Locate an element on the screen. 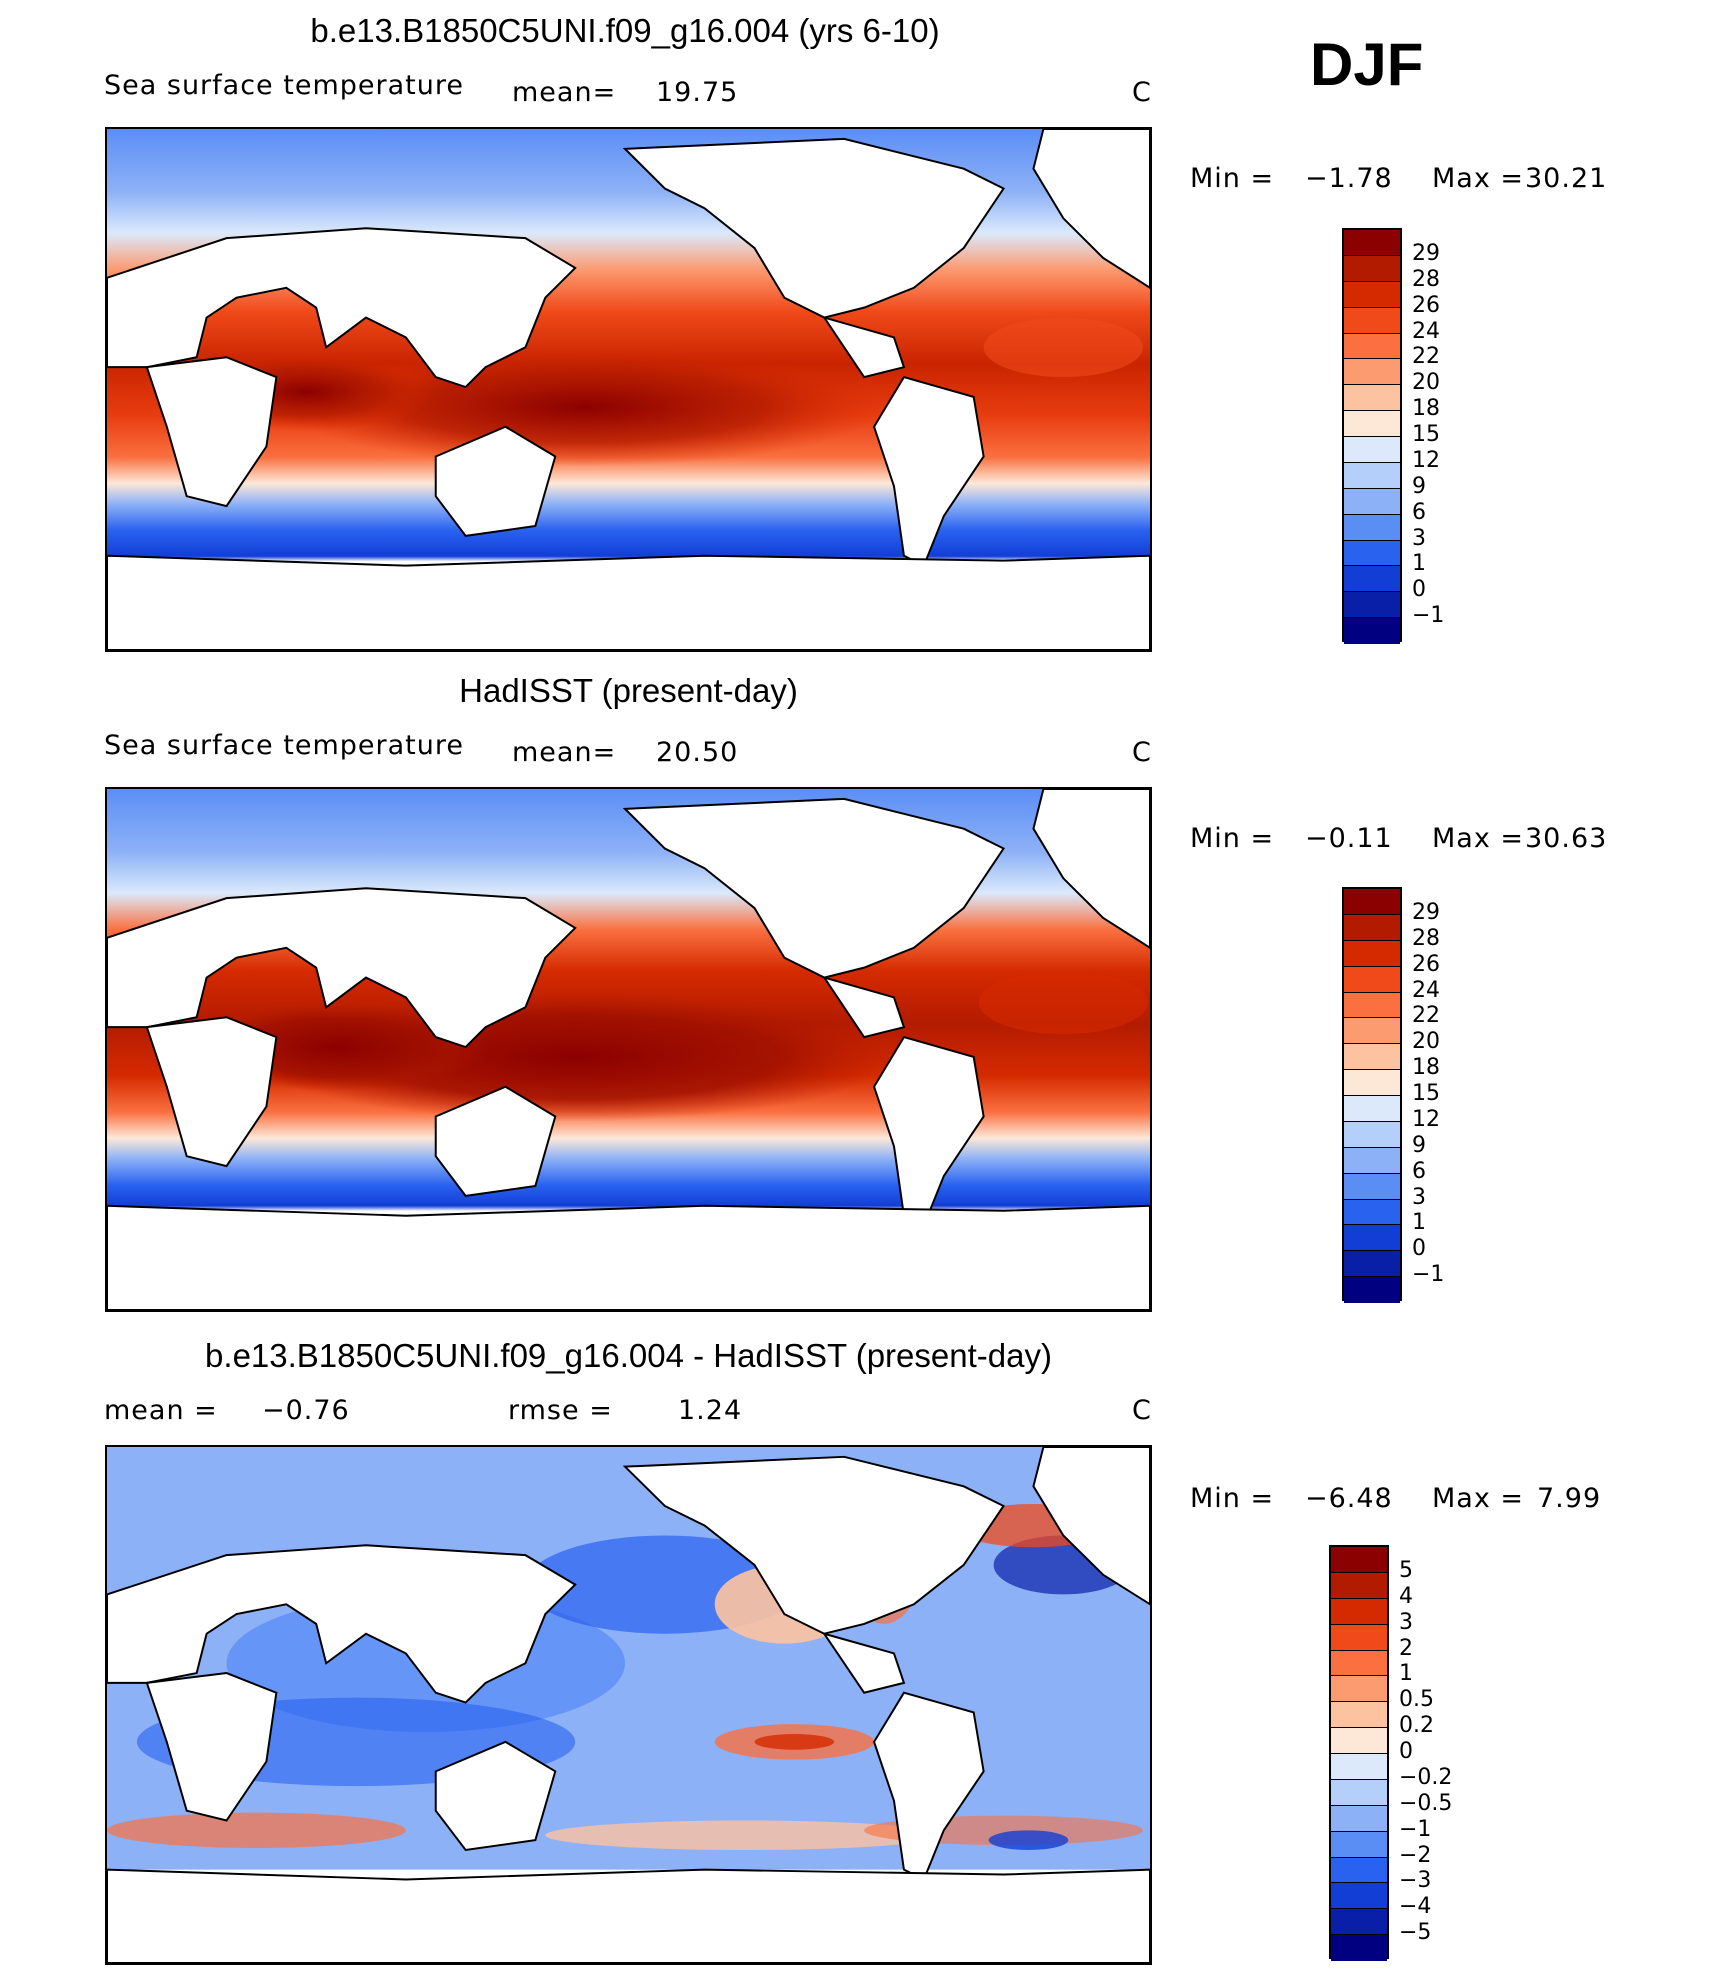  panel-1-min-label: Min = is located at coordinates (1232, 178).